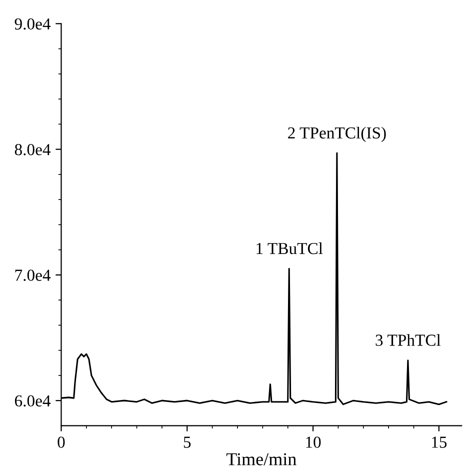  What do you see at coordinates (313, 442) in the screenshot?
I see `x-tick-label: 10` at bounding box center [313, 442].